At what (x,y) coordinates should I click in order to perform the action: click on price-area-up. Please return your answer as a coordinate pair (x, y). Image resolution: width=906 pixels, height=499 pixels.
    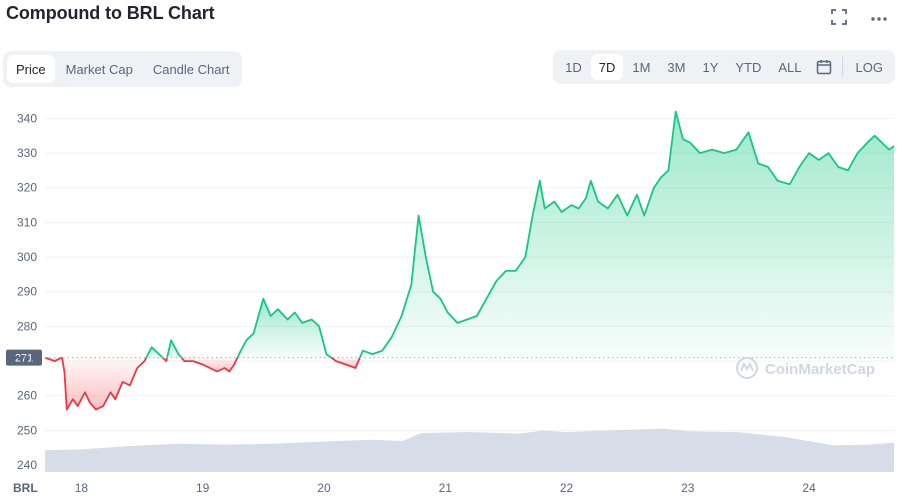
    Looking at the image, I should click on (284, 328).